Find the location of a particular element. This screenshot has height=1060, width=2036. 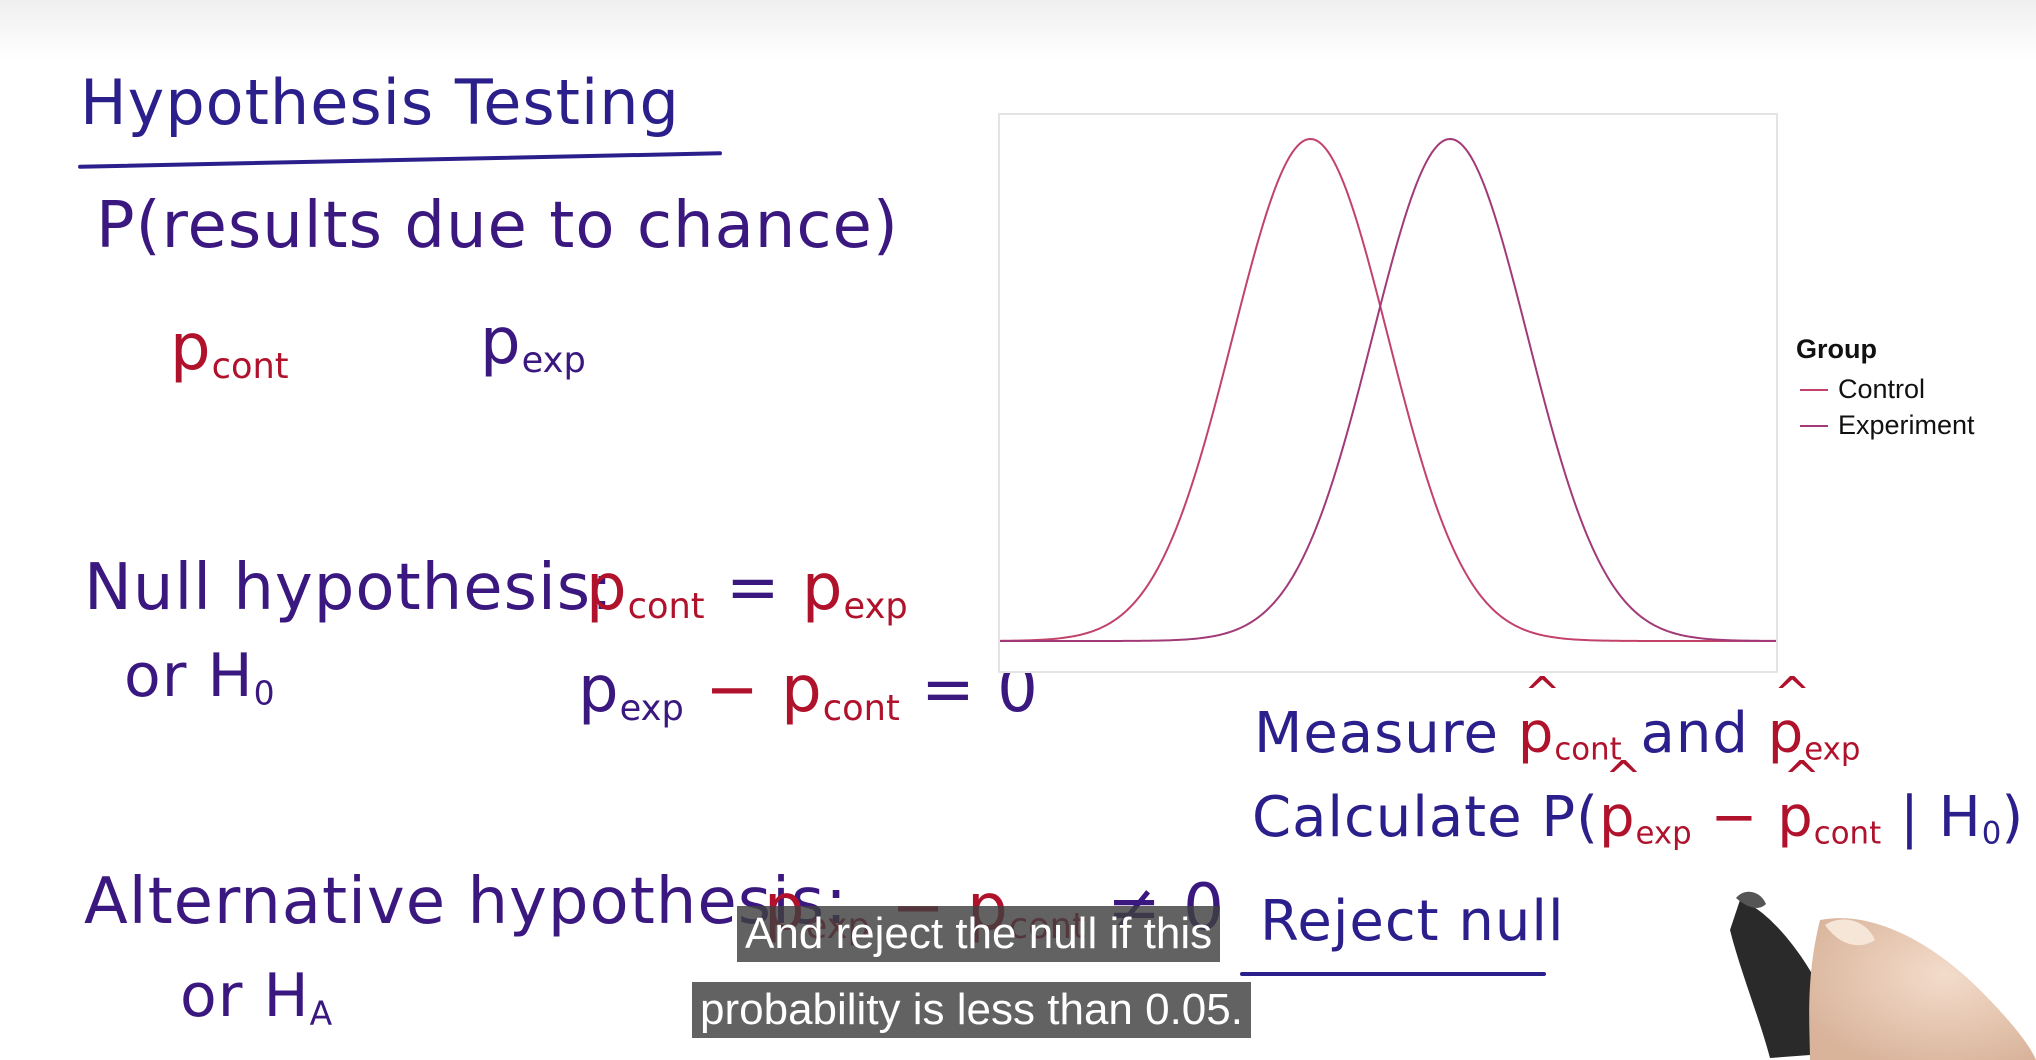

top-shade is located at coordinates (1018, 30).